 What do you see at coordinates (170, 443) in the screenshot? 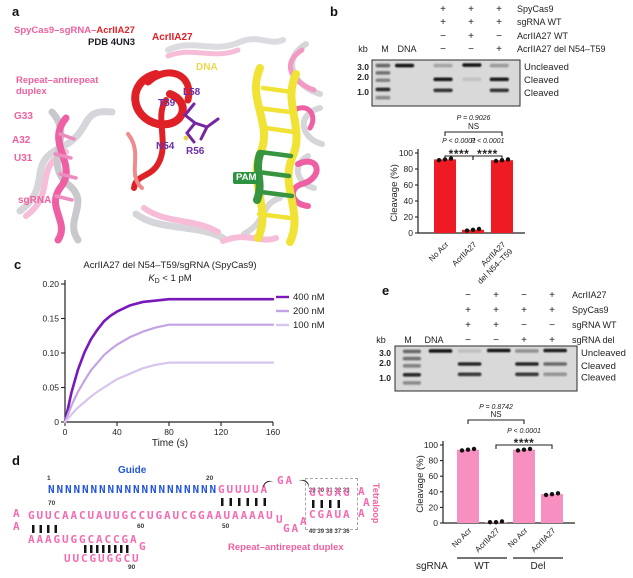
I see `x-axis-label: Time (s)` at bounding box center [170, 443].